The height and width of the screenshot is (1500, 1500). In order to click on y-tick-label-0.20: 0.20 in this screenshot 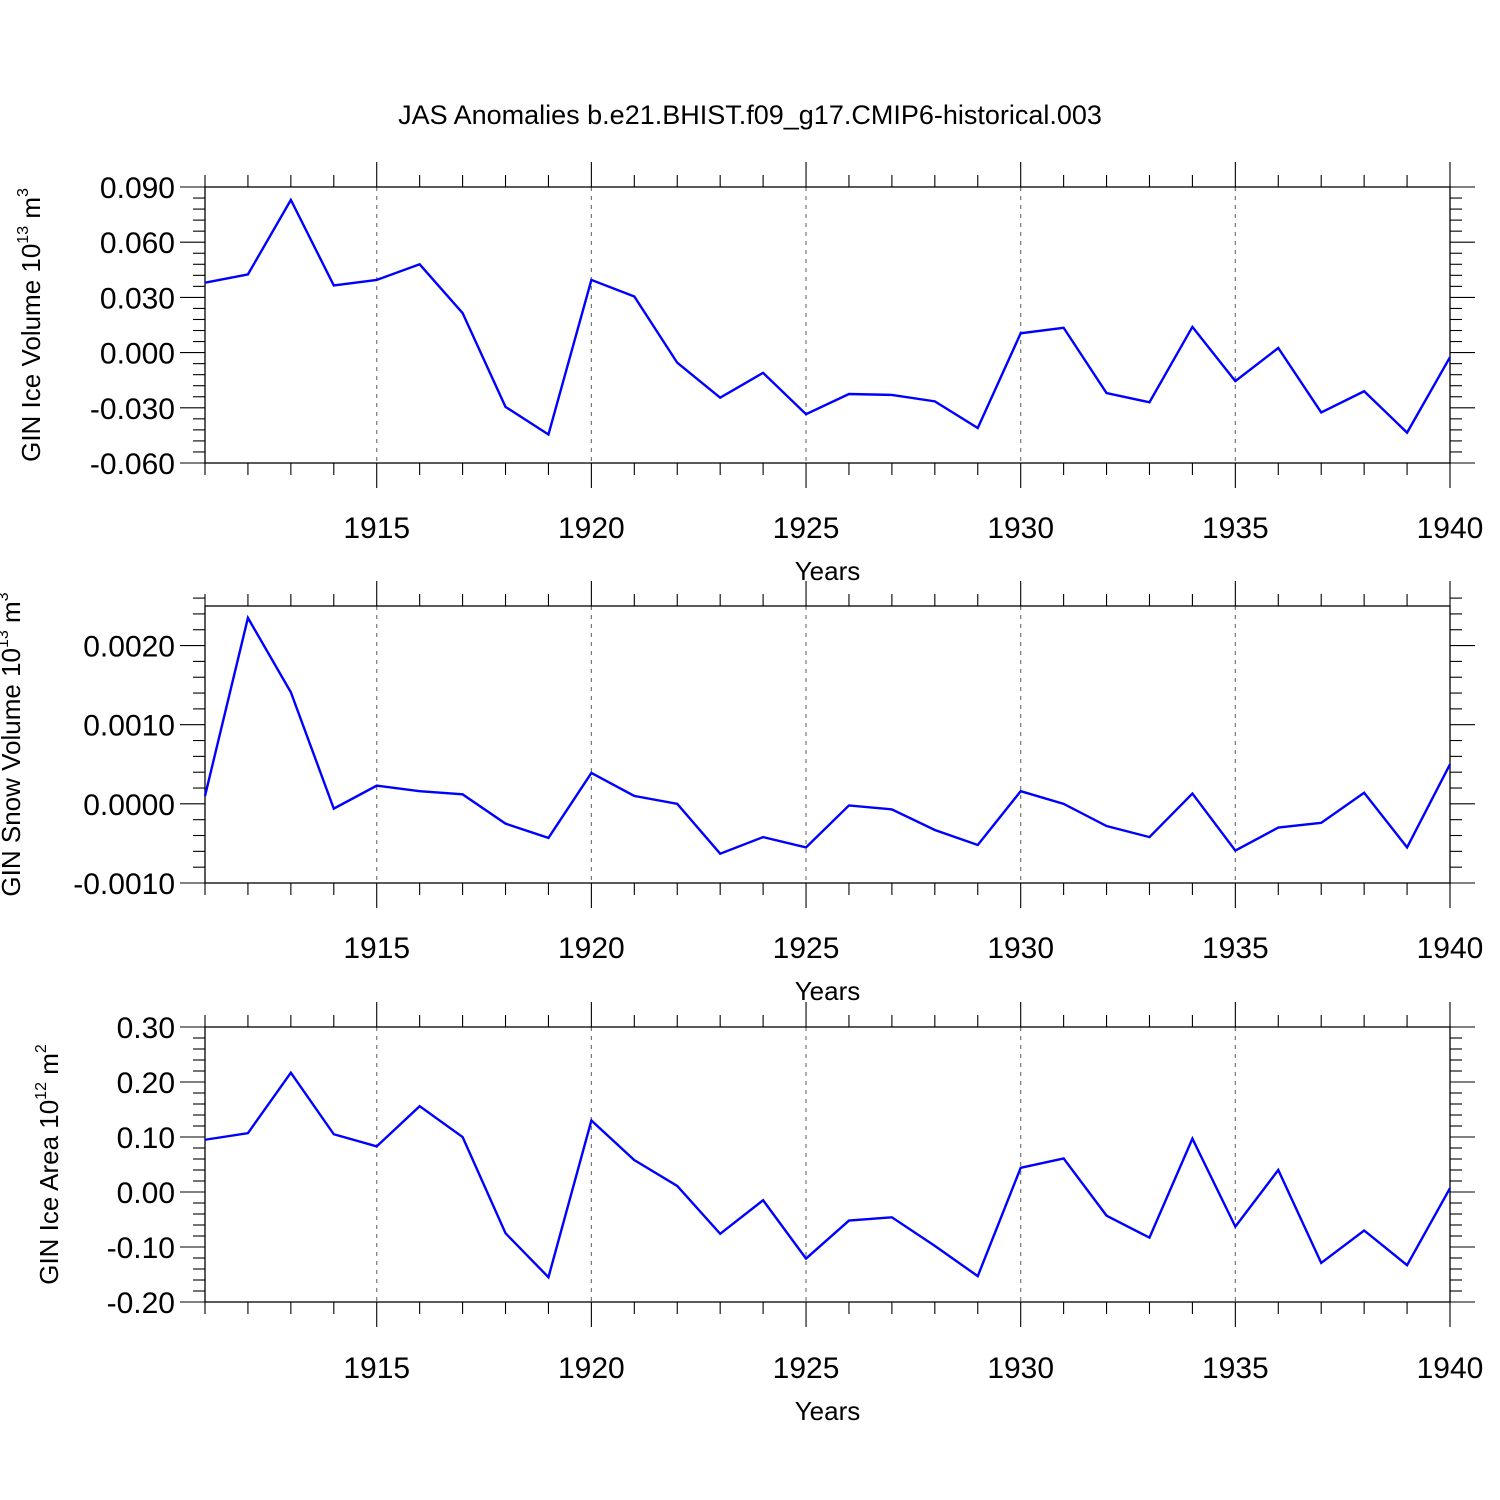, I will do `click(146, 1083)`.